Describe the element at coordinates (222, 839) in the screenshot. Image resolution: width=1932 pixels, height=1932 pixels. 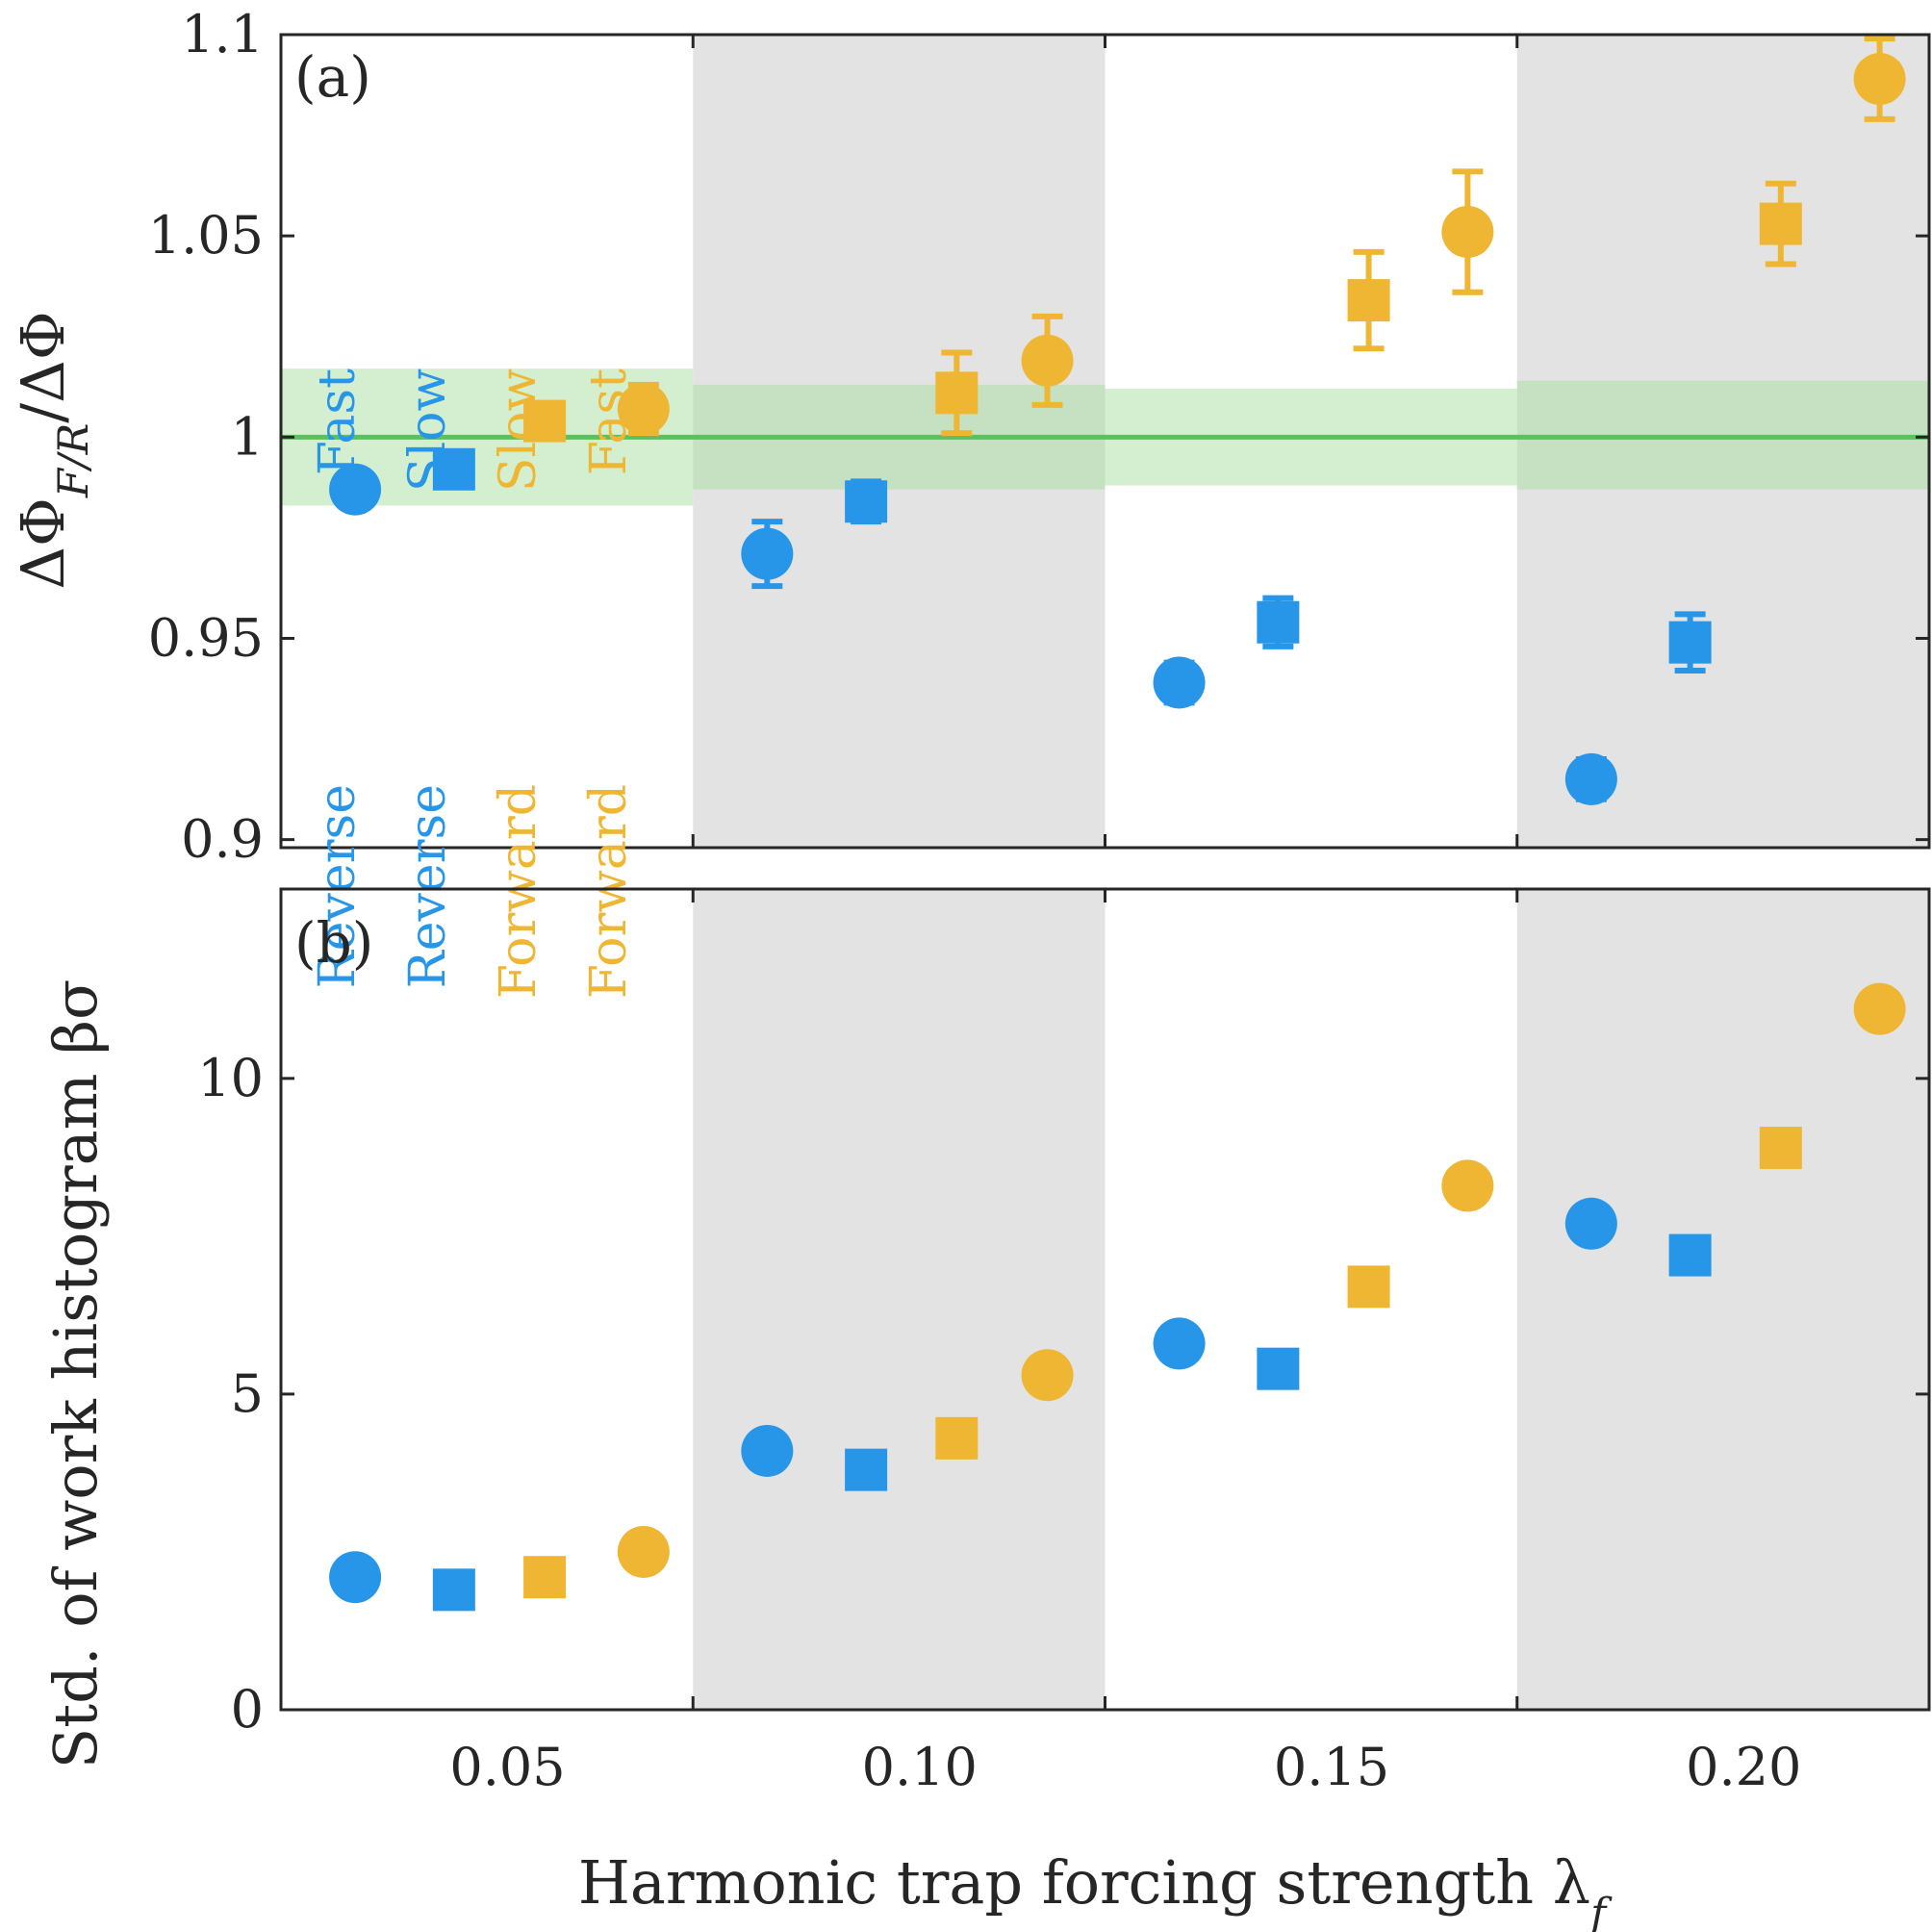
I see `y-tick-label: 0.9` at that location.